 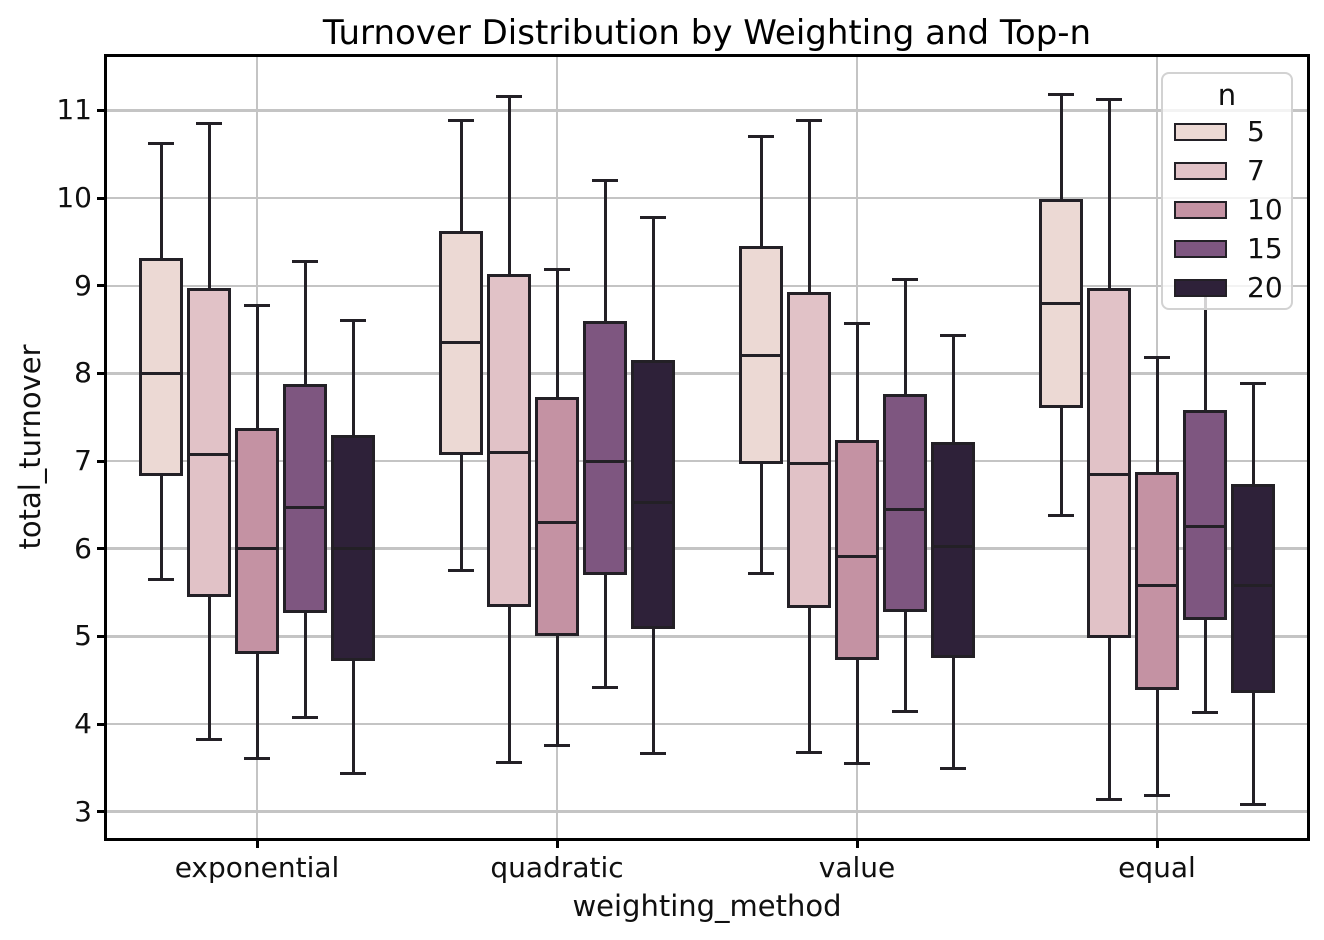 What do you see at coordinates (257, 867) in the screenshot?
I see `x-tick-label: exponential` at bounding box center [257, 867].